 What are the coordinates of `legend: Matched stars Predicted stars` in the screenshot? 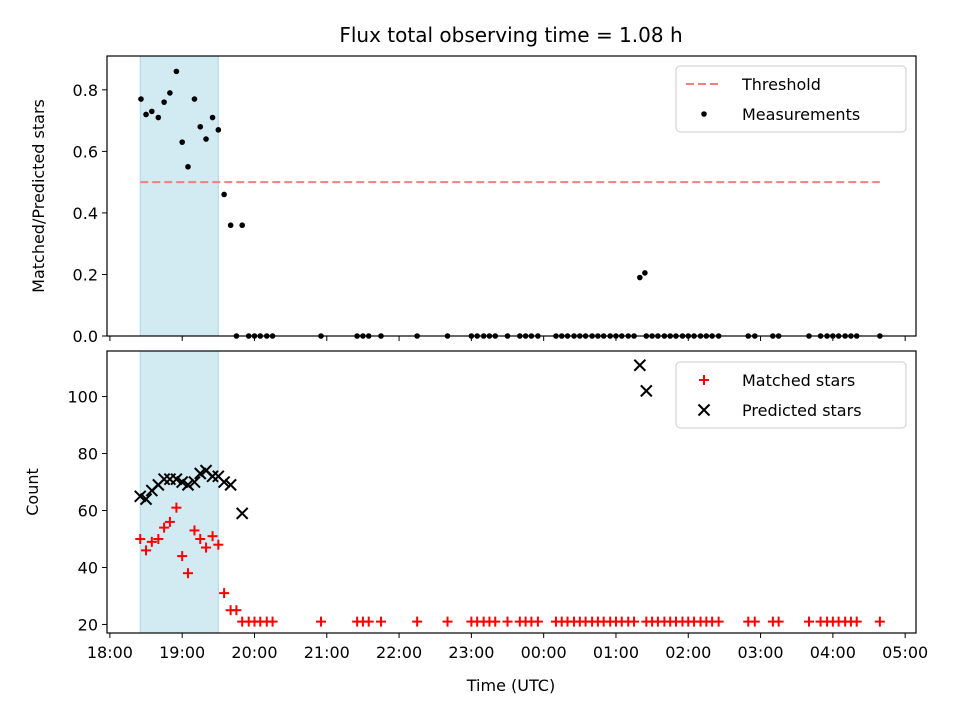 It's located at (791, 395).